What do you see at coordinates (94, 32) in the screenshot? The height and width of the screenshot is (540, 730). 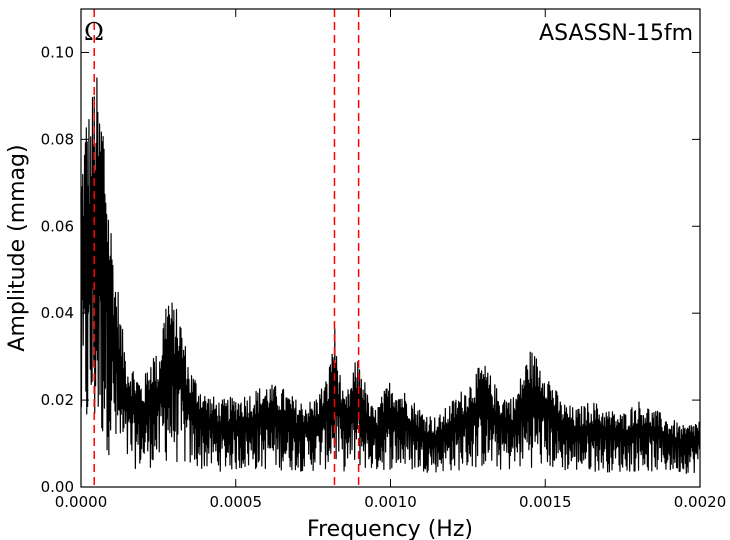 I see `omega-marker-label: Ω` at bounding box center [94, 32].